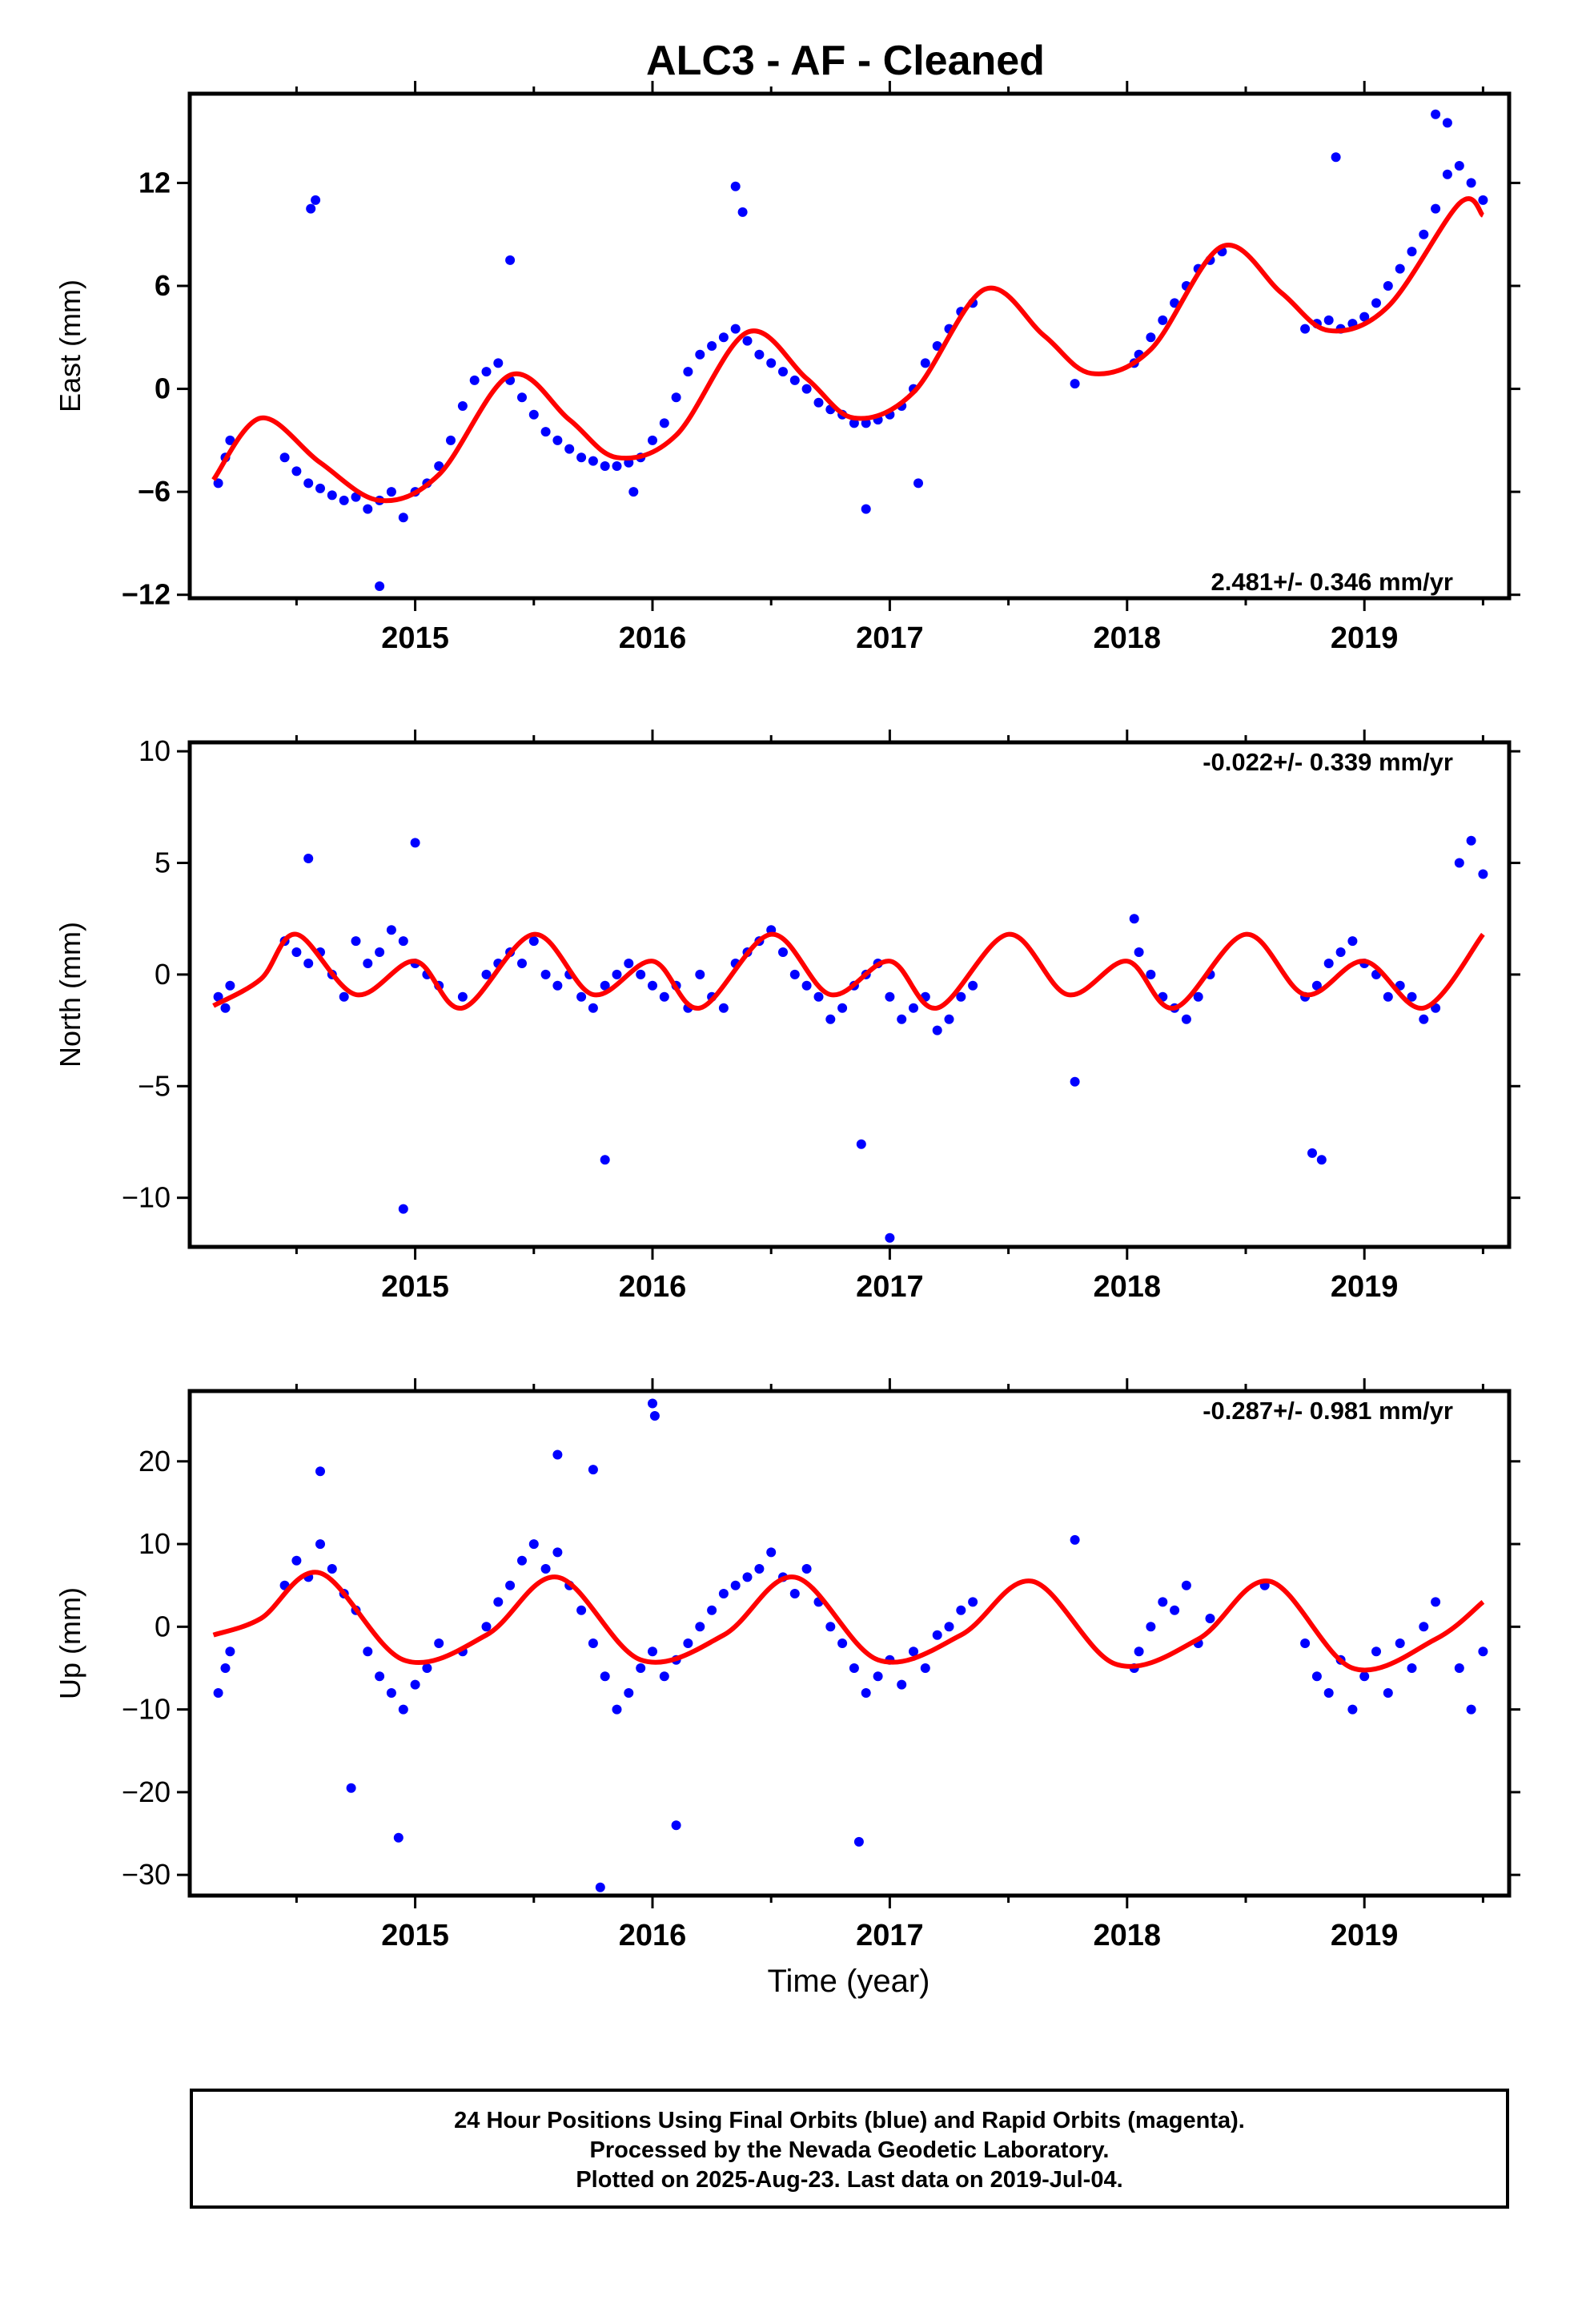 The width and height of the screenshot is (1582, 2324). What do you see at coordinates (155, 182) in the screenshot?
I see `east-y-tick-label: 12` at bounding box center [155, 182].